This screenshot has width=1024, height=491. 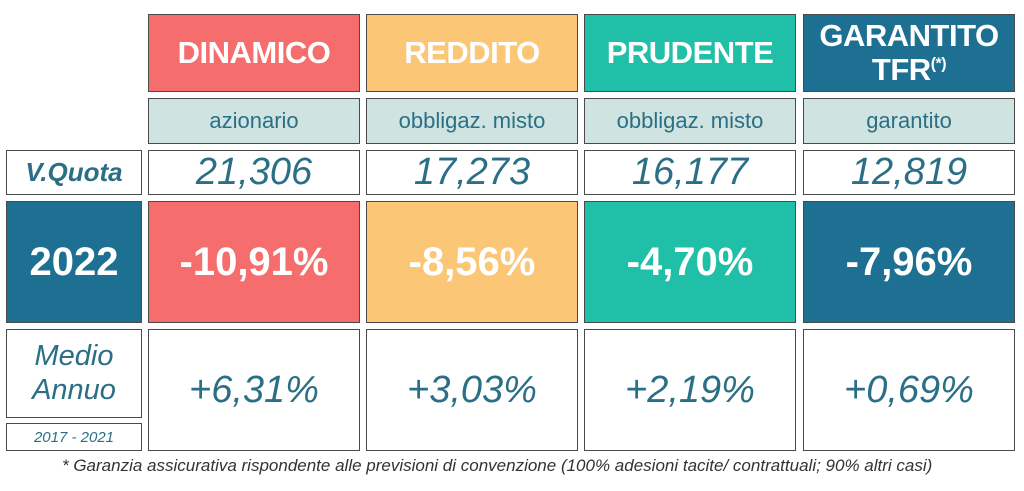 I want to click on type-garantito: garantito, so click(x=909, y=121).